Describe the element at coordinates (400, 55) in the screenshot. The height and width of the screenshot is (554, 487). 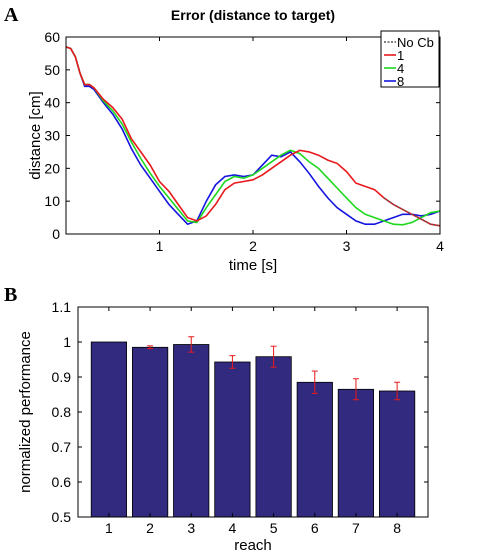
I see `legend-label: 1` at that location.